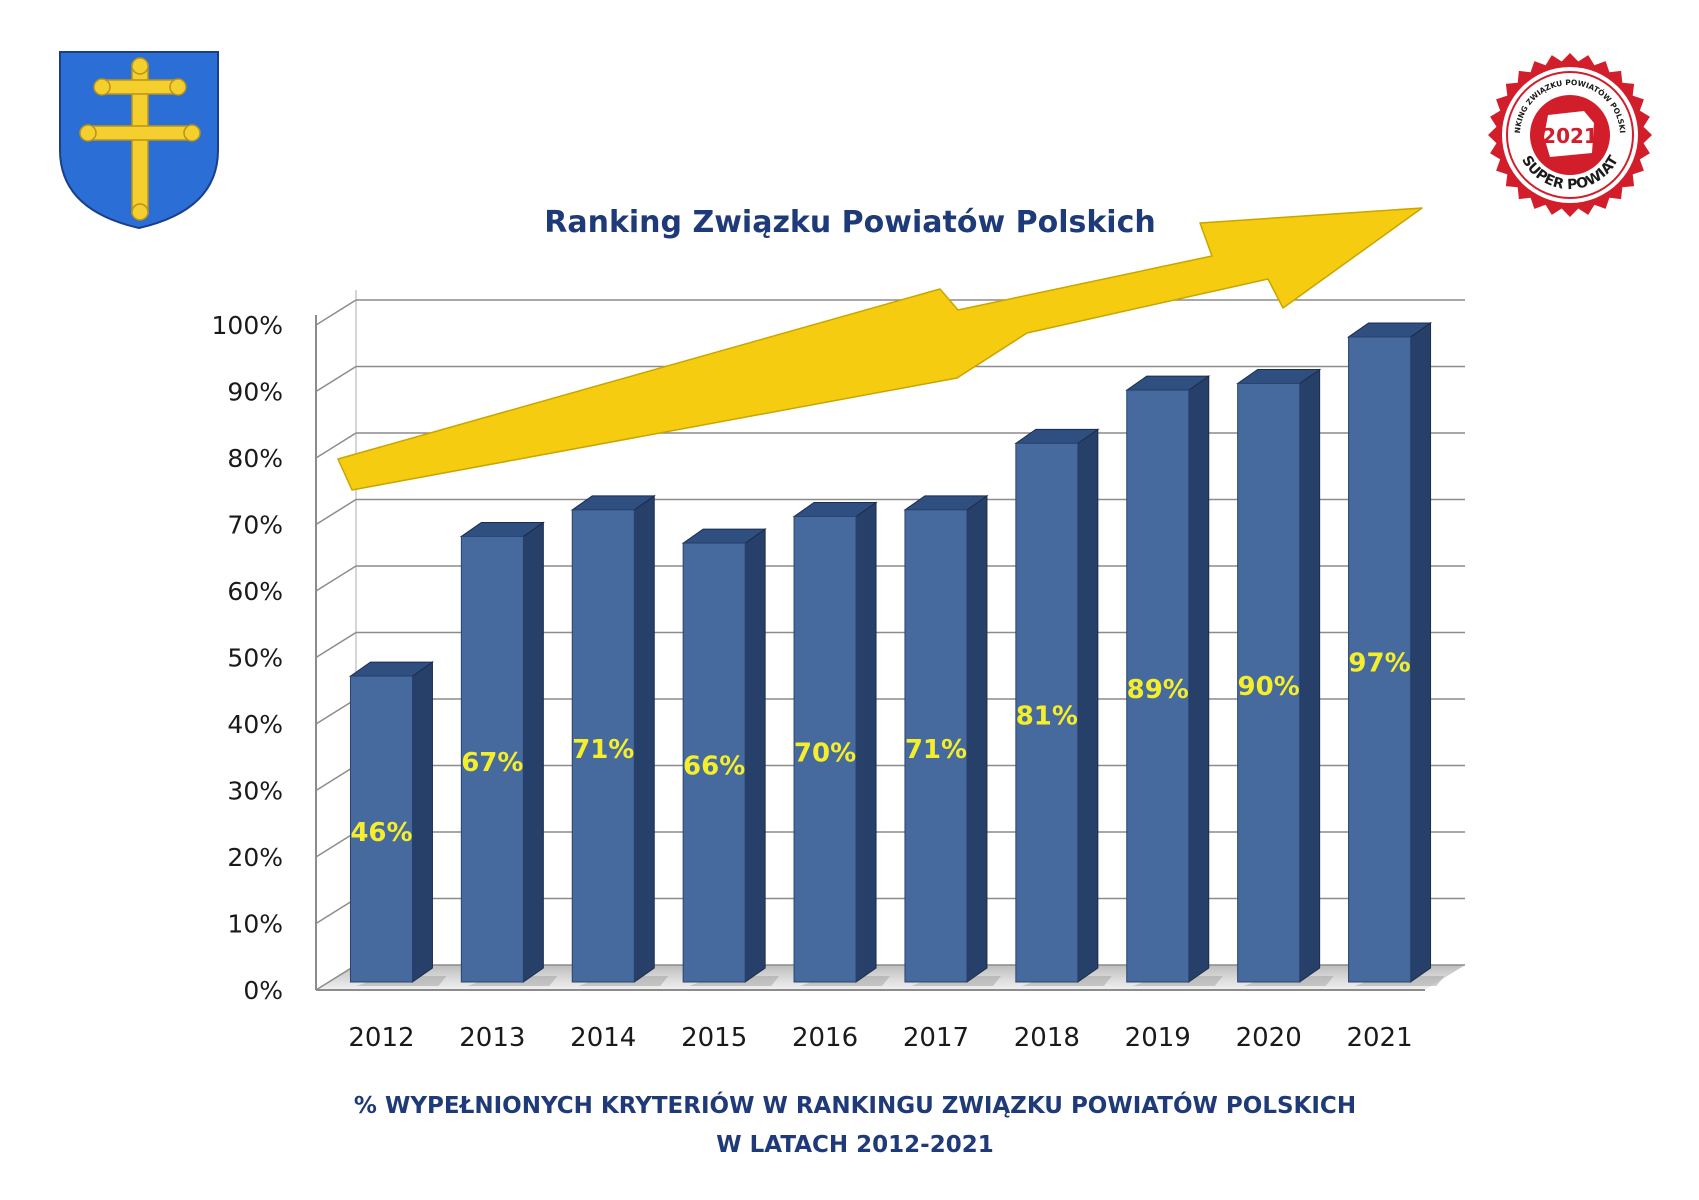 The width and height of the screenshot is (1699, 1200). What do you see at coordinates (936, 1038) in the screenshot?
I see `x-tick-label: 2017` at bounding box center [936, 1038].